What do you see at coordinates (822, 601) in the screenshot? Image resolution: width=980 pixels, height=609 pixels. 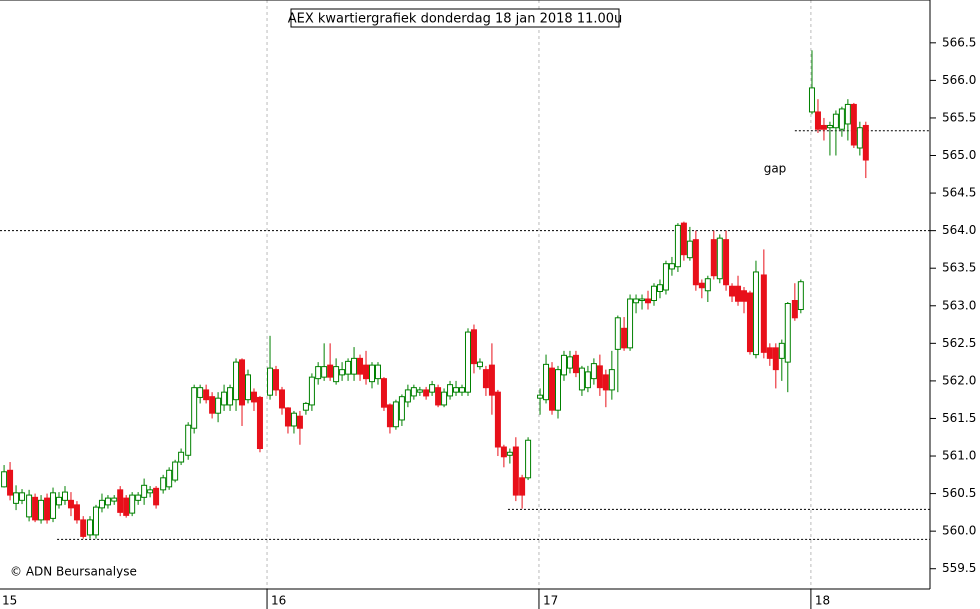 I see `x-tick-label: 18` at bounding box center [822, 601].